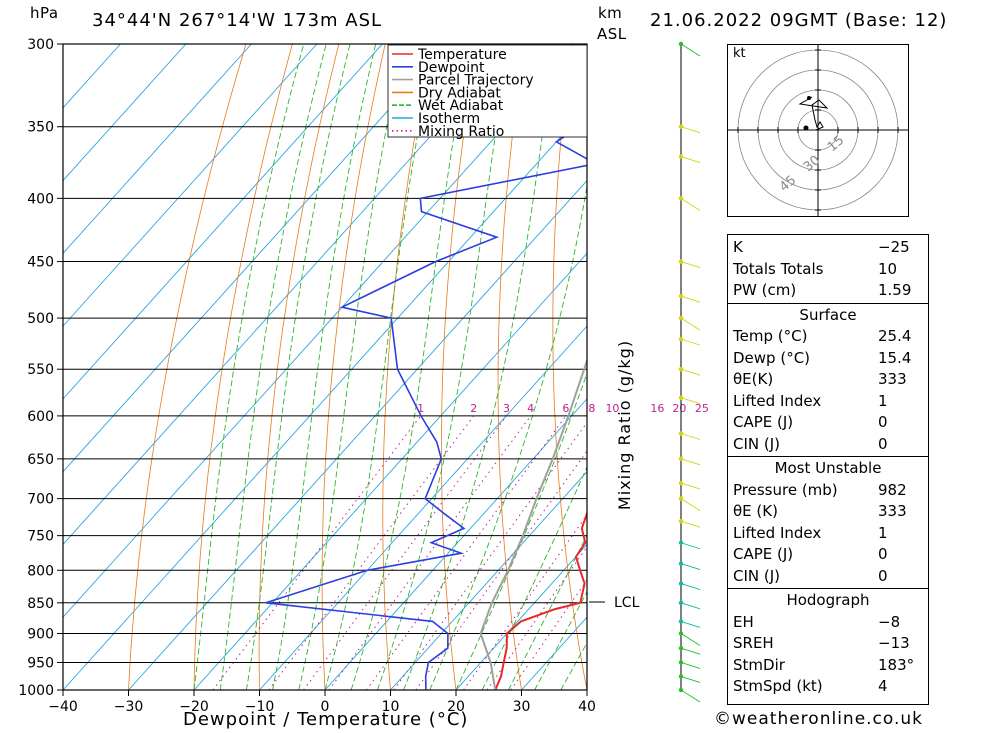 This screenshot has width=1000, height=733. Describe the element at coordinates (892, 489) in the screenshot. I see `index-value: 982` at that location.